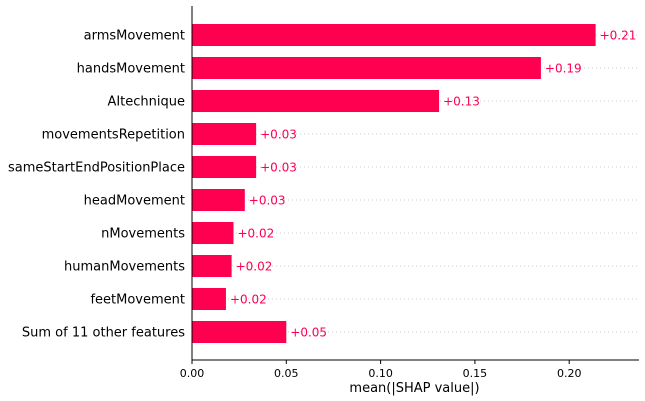 The width and height of the screenshot is (645, 401). What do you see at coordinates (134, 36) in the screenshot?
I see `feature-label: armsMovement` at bounding box center [134, 36].